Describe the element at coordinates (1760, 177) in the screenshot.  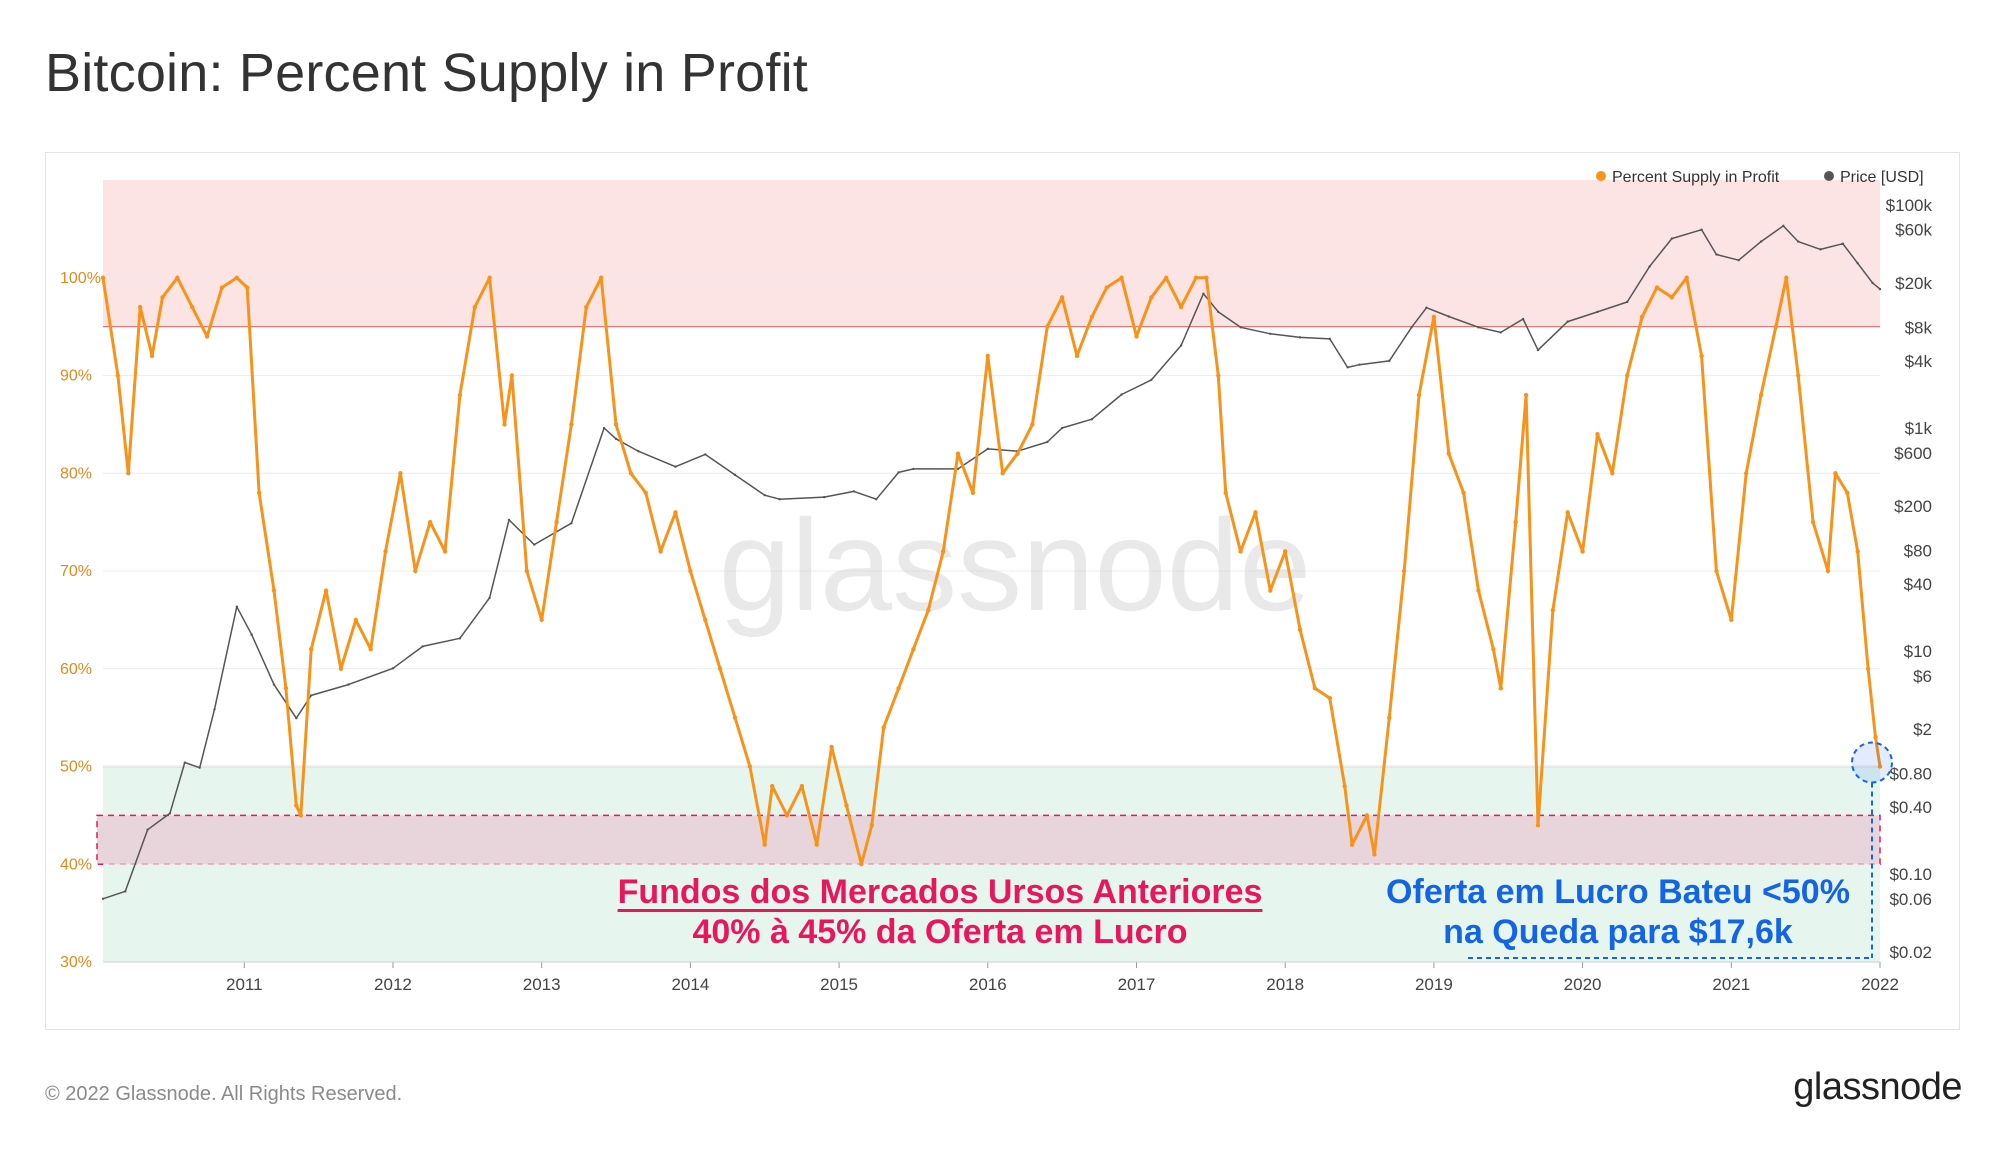
I see `legend: Percent Supply in Profit Price [USD]` at that location.